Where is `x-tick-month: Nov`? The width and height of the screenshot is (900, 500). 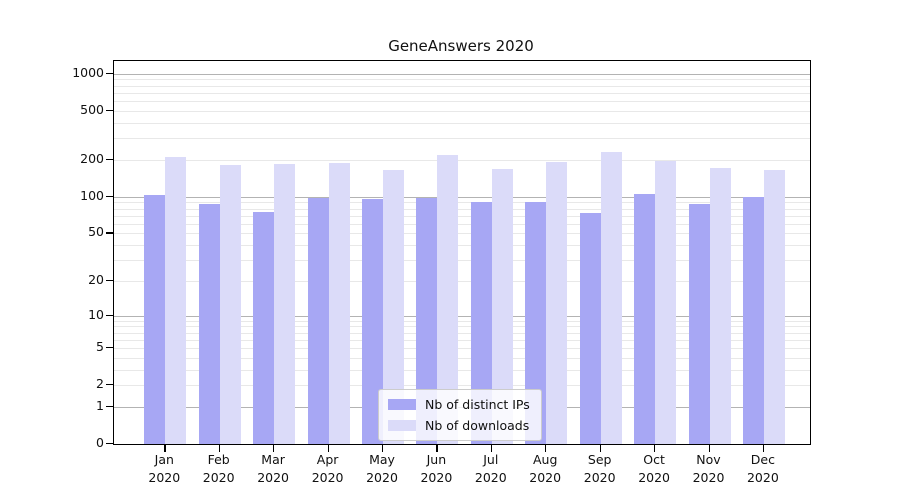
x-tick-month: Nov is located at coordinates (708, 459).